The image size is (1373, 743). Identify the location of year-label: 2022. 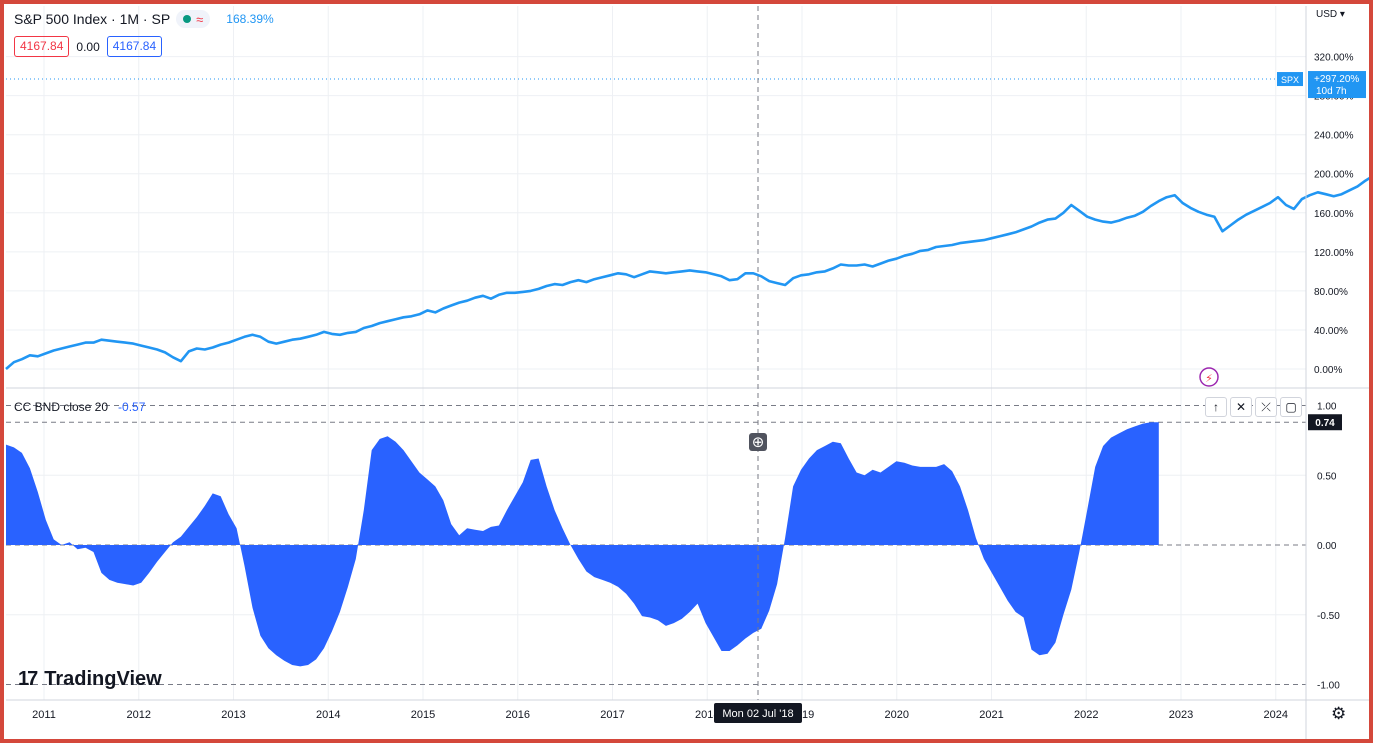
(1086, 715).